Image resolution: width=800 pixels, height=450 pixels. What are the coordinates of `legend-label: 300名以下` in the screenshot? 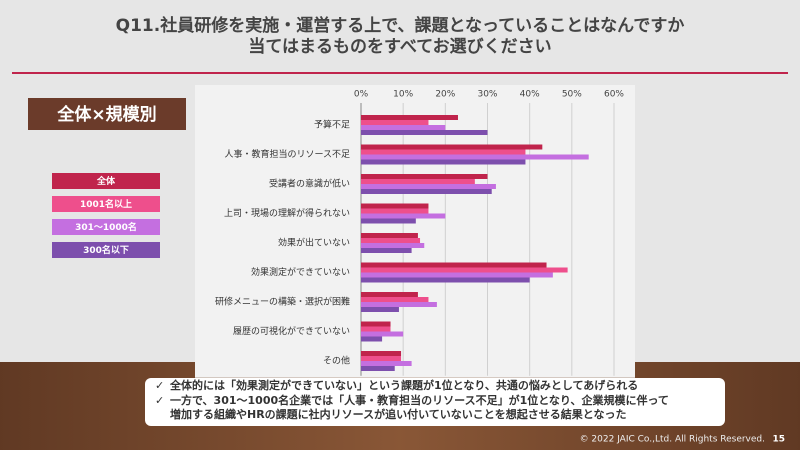 It's located at (106, 250).